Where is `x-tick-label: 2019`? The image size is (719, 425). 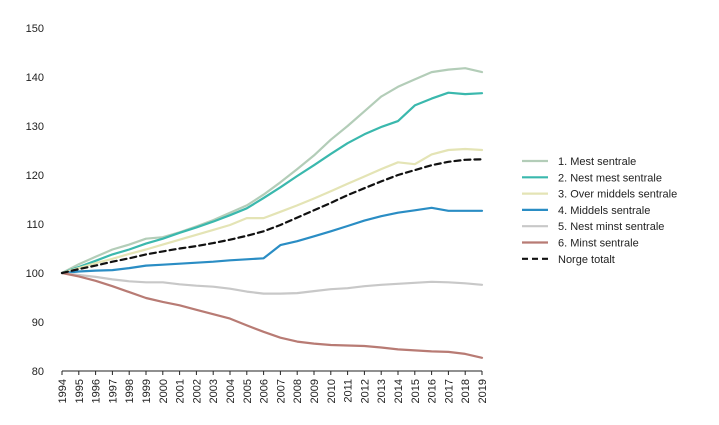 x-tick-label: 2019 is located at coordinates (483, 391).